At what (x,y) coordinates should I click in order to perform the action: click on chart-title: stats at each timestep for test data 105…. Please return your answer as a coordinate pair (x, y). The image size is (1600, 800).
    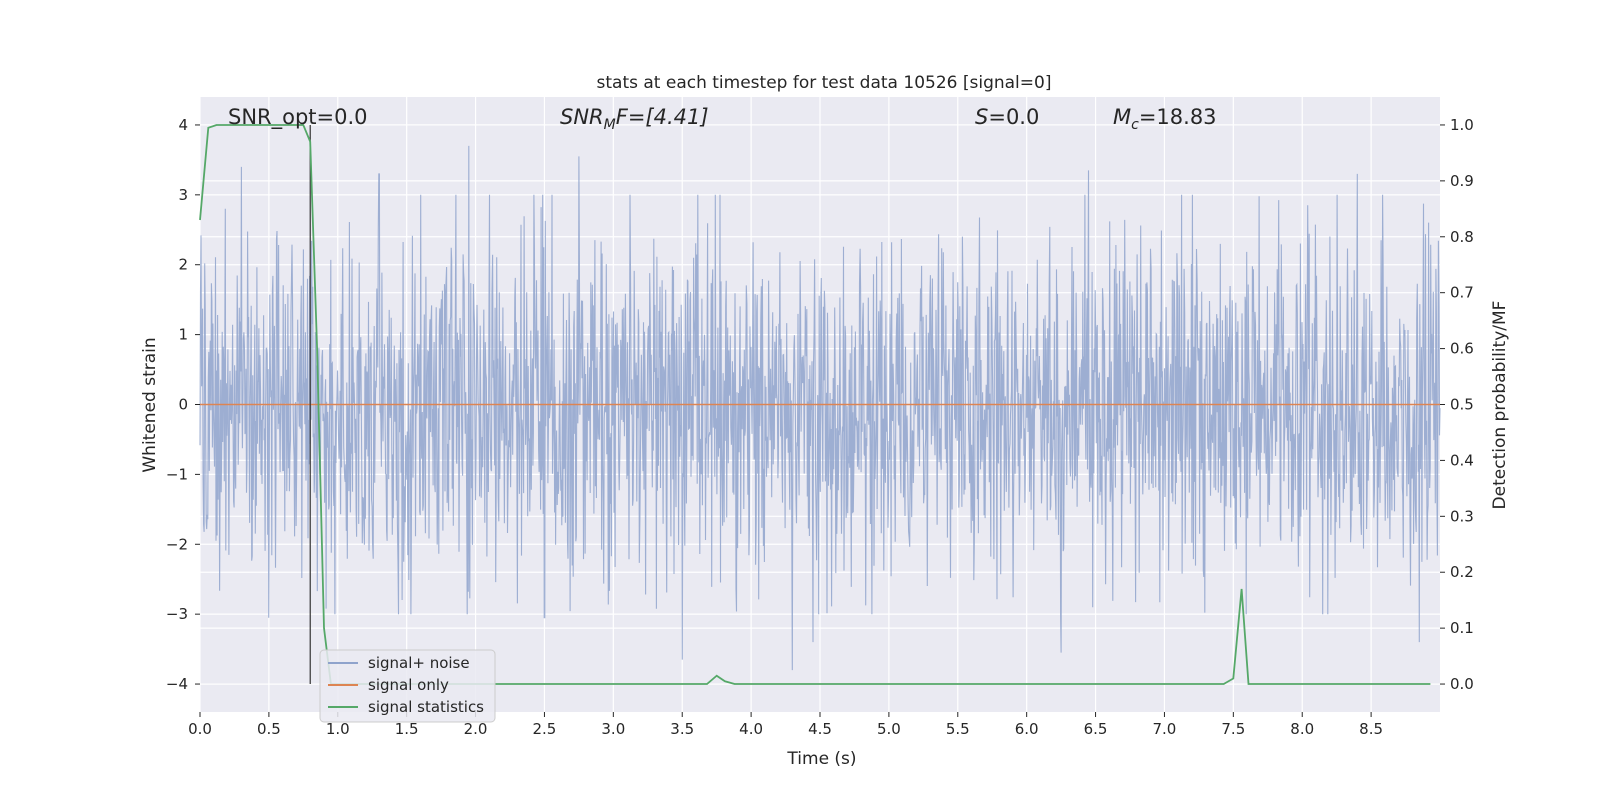
    Looking at the image, I should click on (824, 83).